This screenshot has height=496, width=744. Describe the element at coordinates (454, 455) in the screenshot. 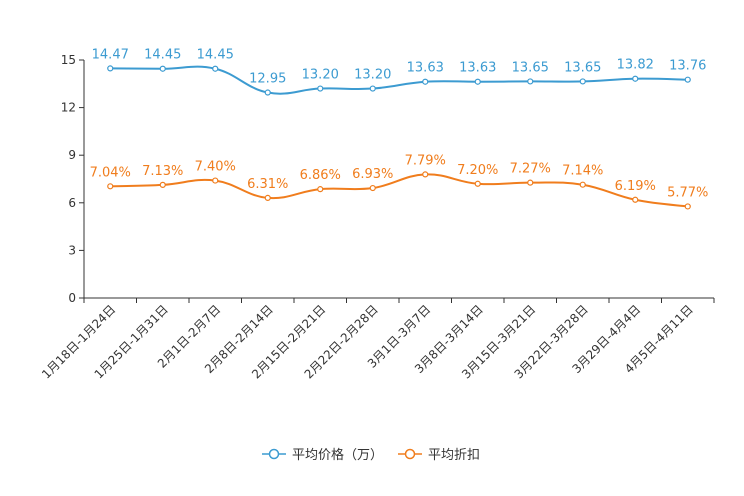

I see `legend-label: 平均折扣` at that location.